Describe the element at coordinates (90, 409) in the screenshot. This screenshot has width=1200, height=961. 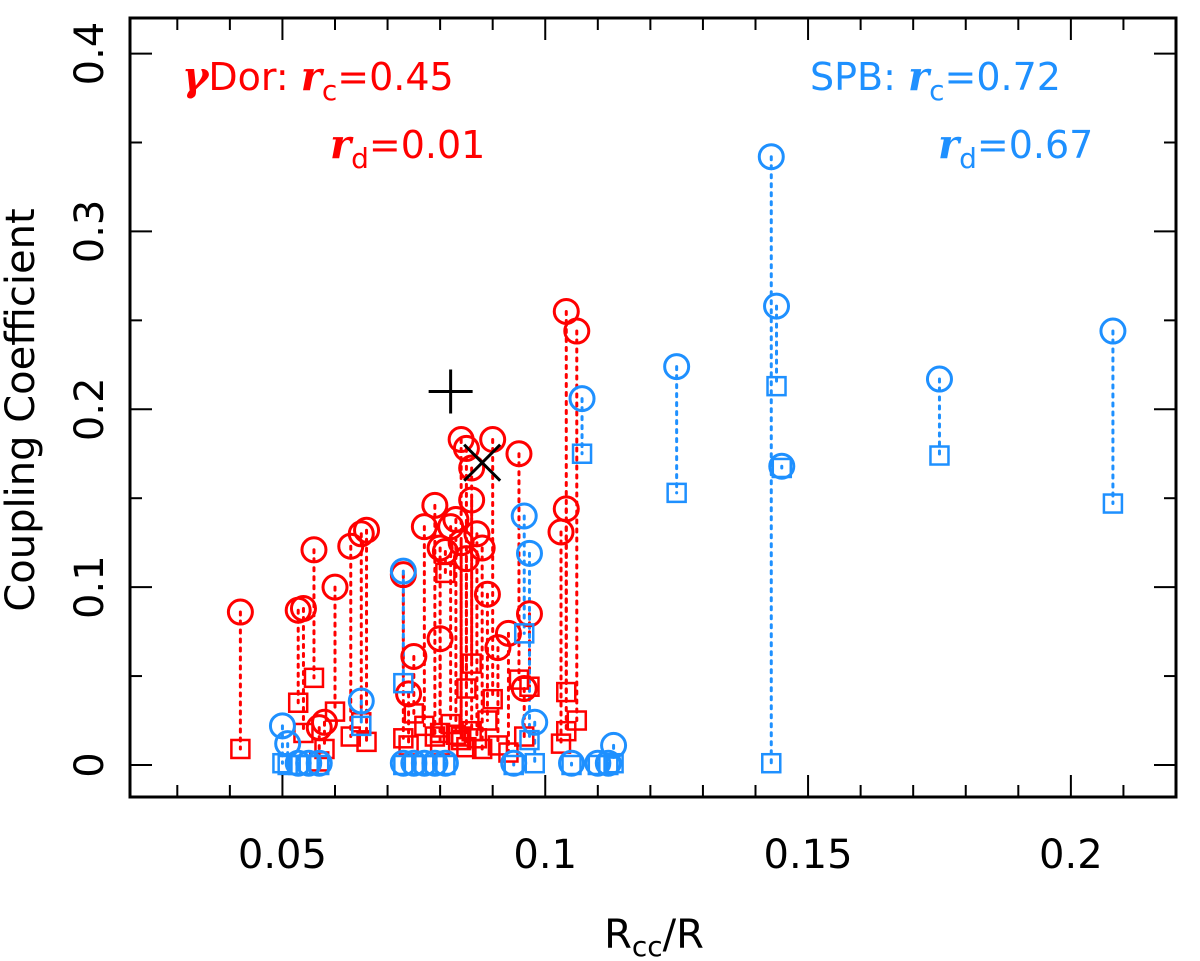
I see `y-tick-label: 0.2` at that location.